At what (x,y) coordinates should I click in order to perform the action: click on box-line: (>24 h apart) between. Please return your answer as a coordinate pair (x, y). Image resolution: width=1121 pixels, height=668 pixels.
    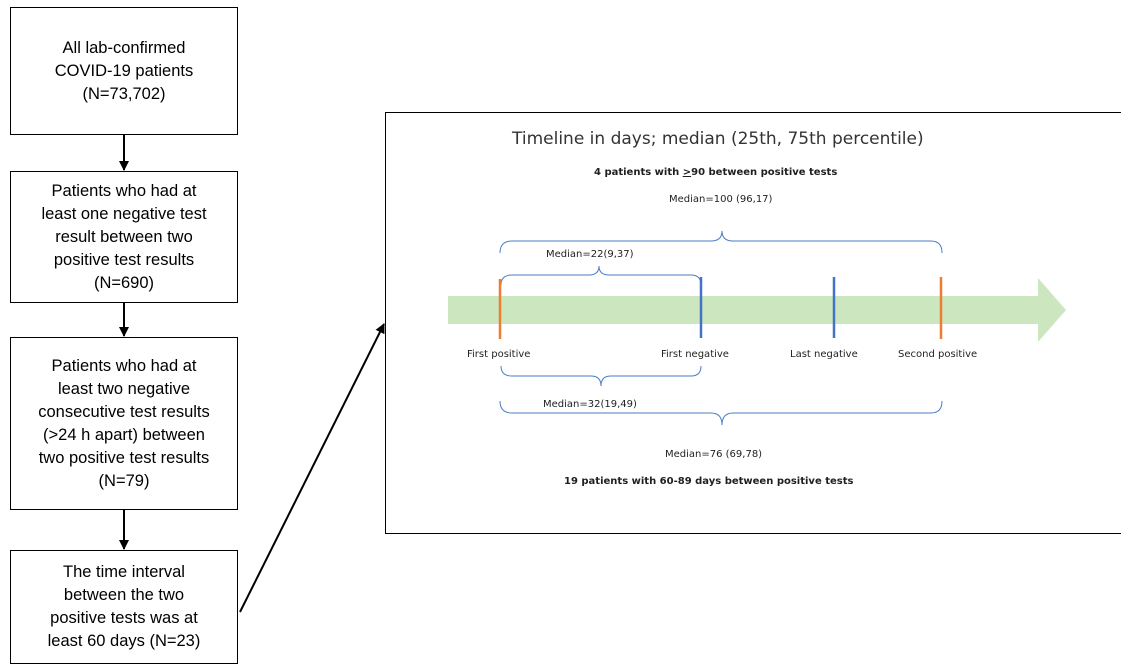
    Looking at the image, I should click on (124, 434).